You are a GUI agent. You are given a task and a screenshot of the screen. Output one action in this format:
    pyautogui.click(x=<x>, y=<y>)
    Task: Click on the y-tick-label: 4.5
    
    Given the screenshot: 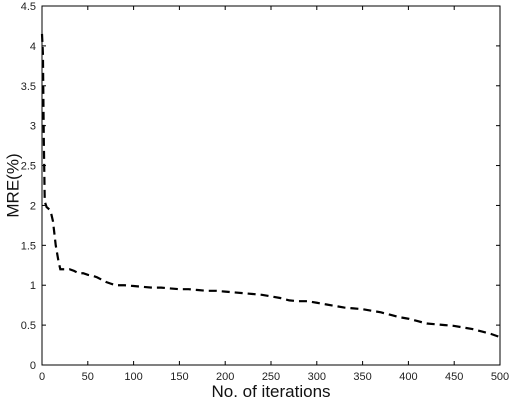 What is the action you would take?
    pyautogui.click(x=28, y=7)
    